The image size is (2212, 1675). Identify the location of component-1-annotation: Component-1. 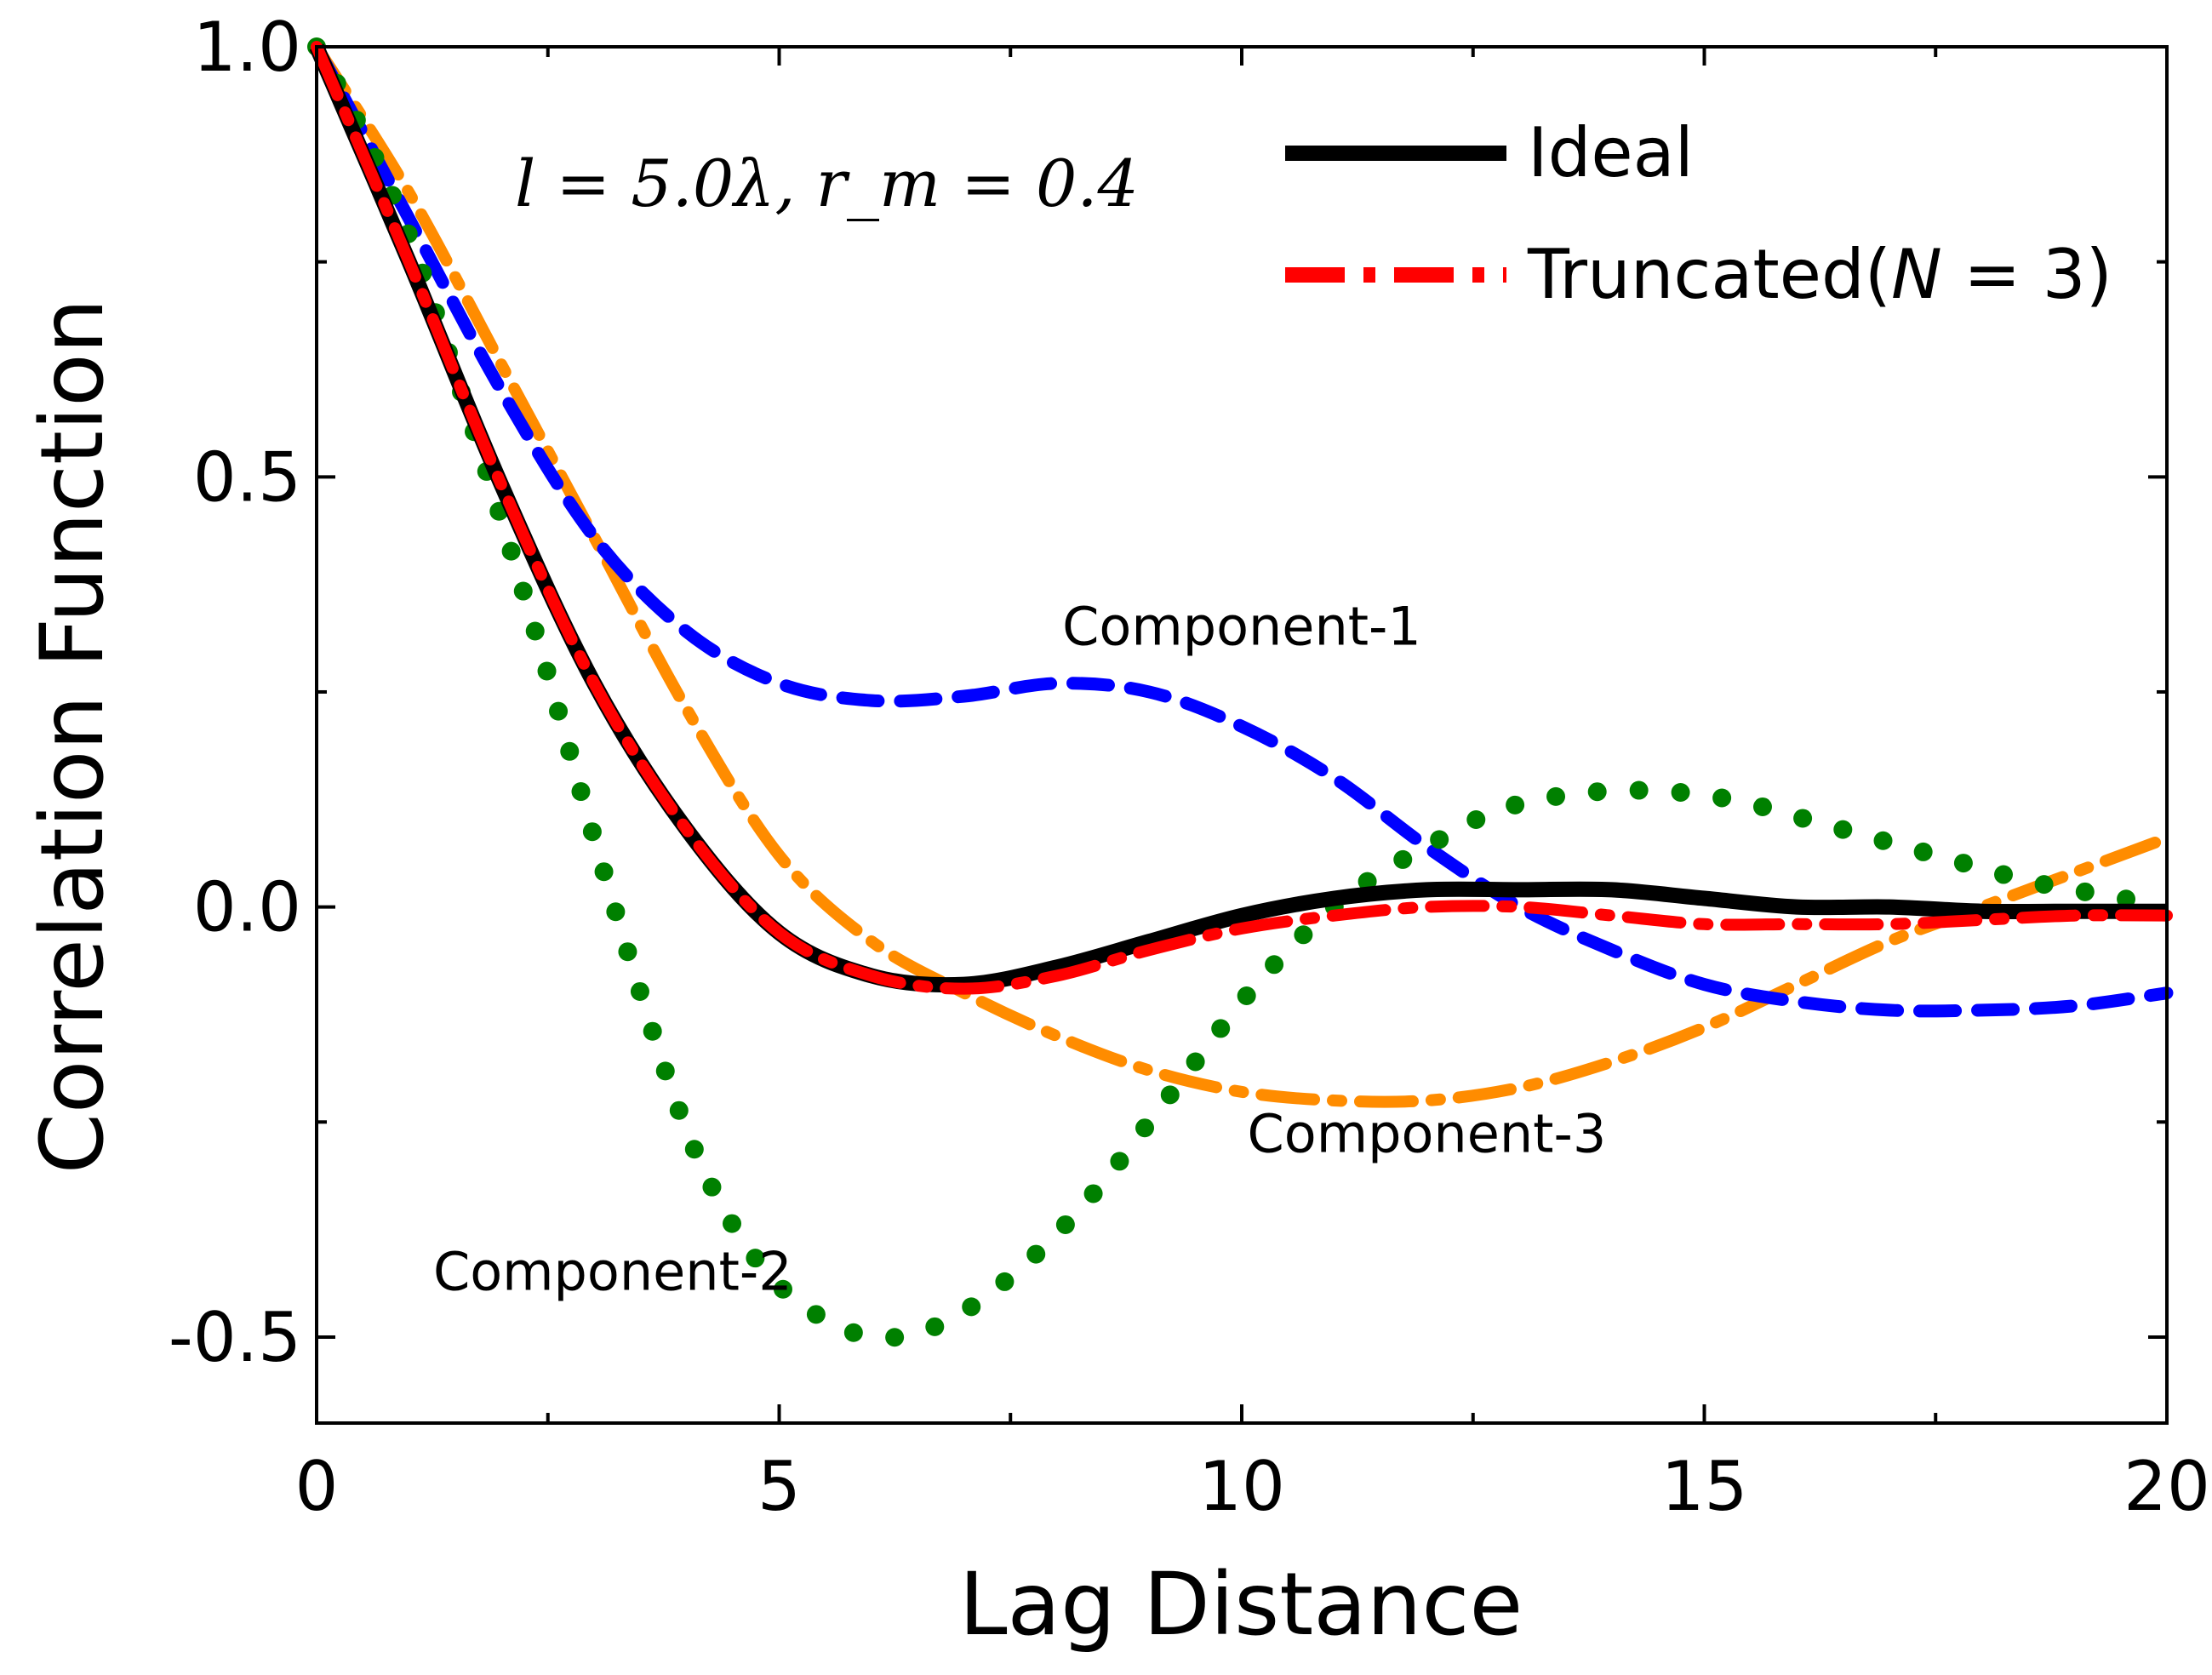
(1241, 626).